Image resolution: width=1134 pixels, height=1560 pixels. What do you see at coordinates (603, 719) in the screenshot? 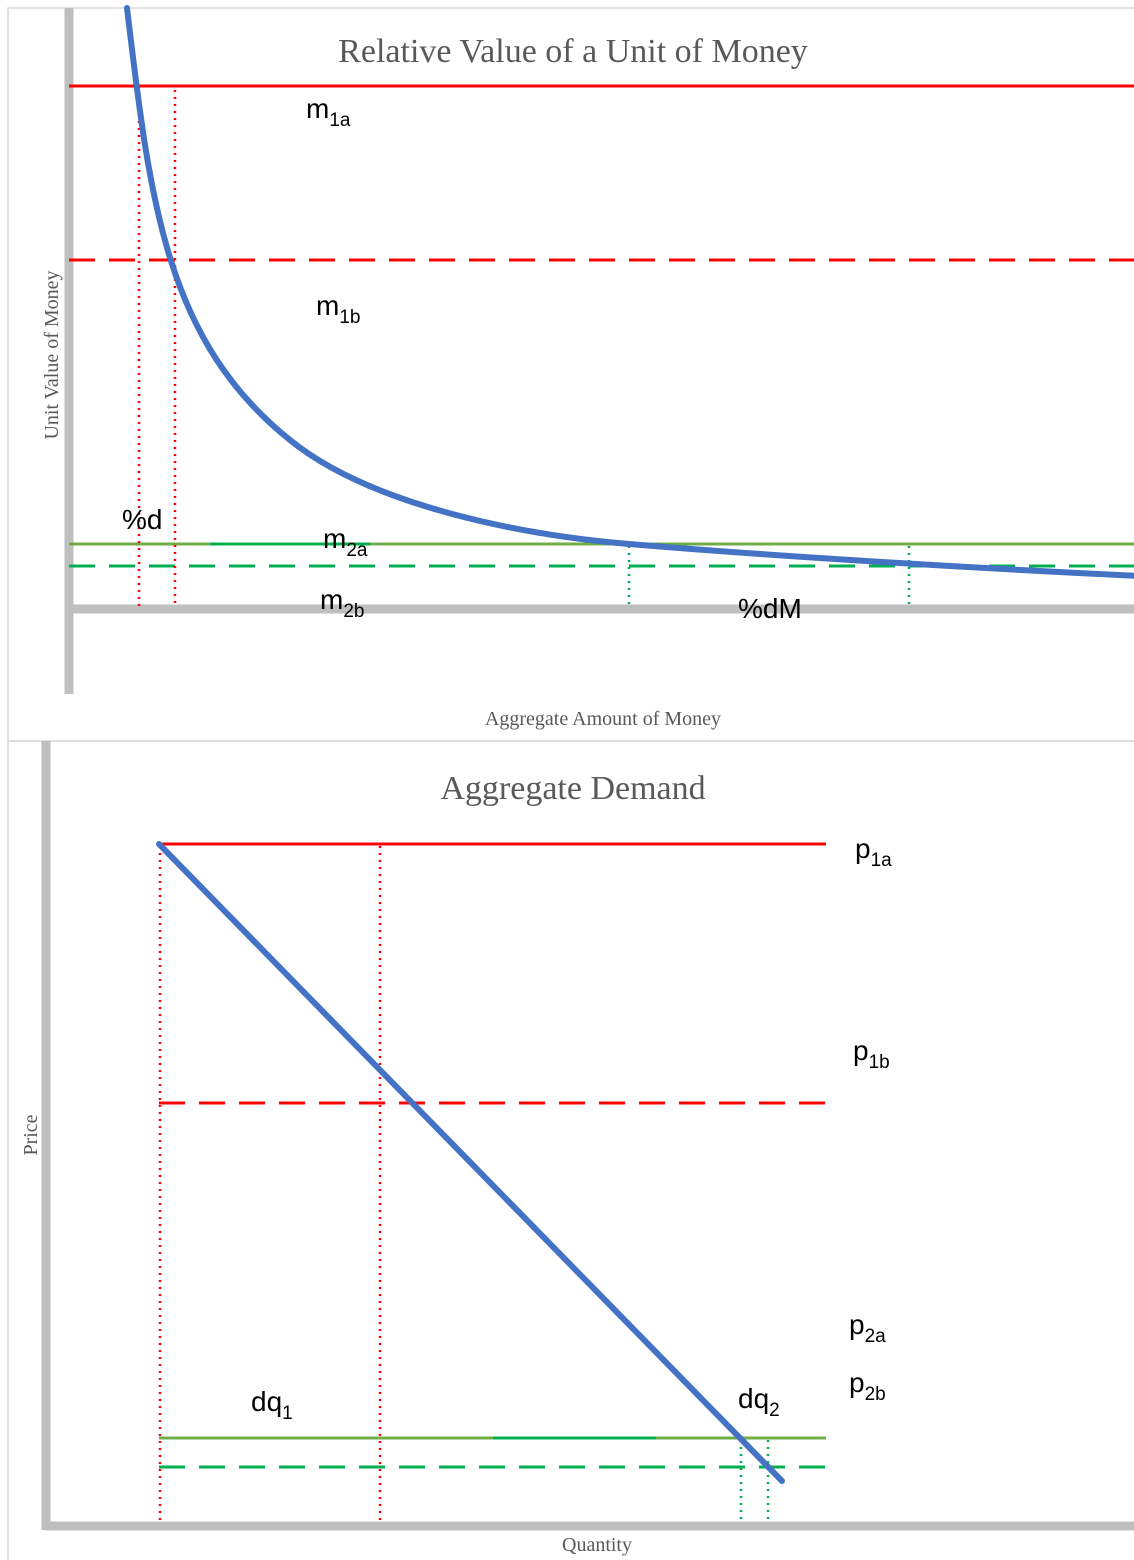
I see `top-x-axis-label: Aggregate Amount of Money` at bounding box center [603, 719].